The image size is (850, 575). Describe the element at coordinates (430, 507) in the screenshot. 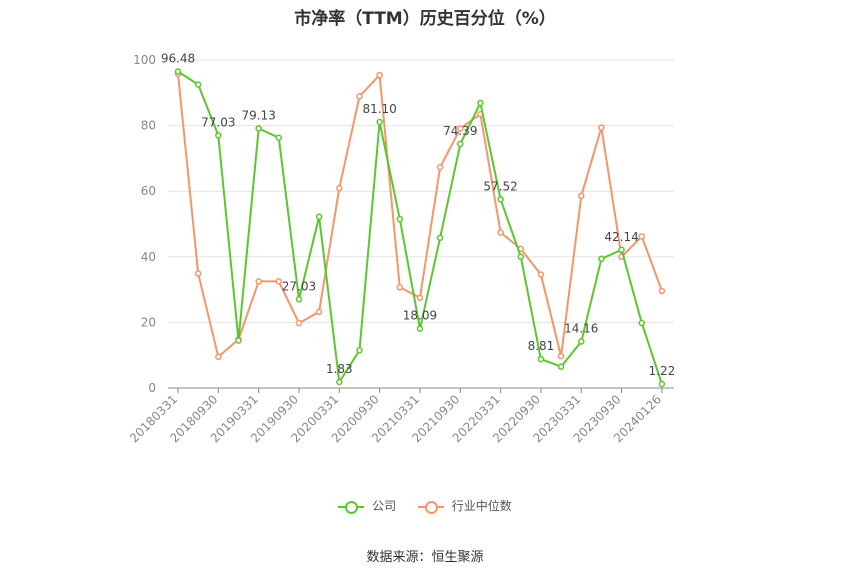

I see `legend-marker-industry-median` at that location.